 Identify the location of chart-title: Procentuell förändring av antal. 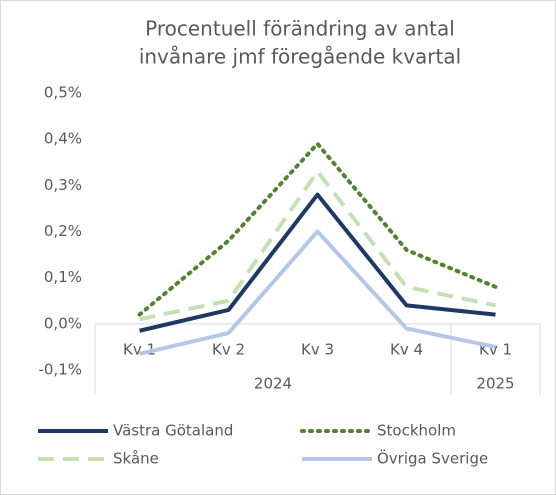
(300, 29).